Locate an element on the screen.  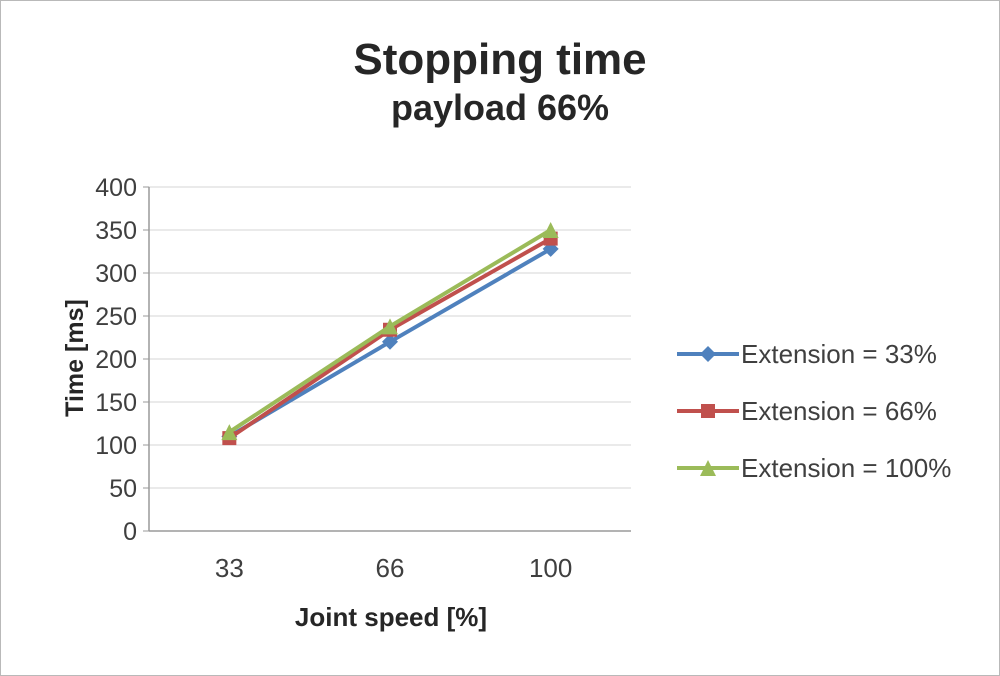
svg-text: 66 is located at coordinates (390, 568).